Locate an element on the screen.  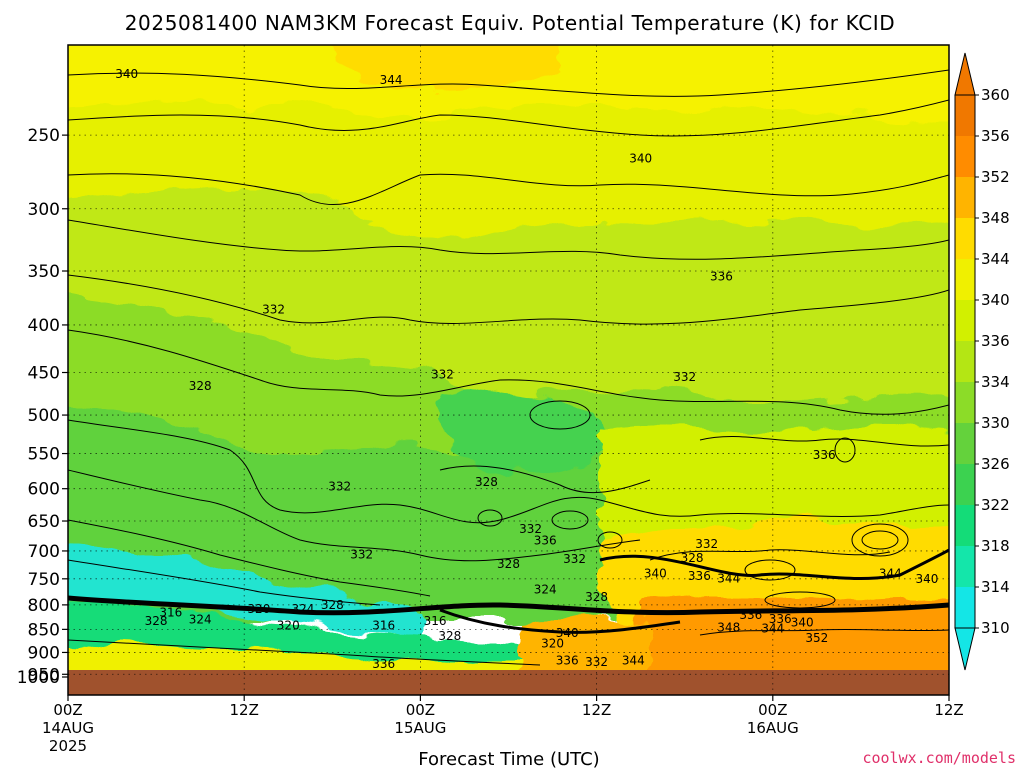
colorbar-frame is located at coordinates (965, 361).